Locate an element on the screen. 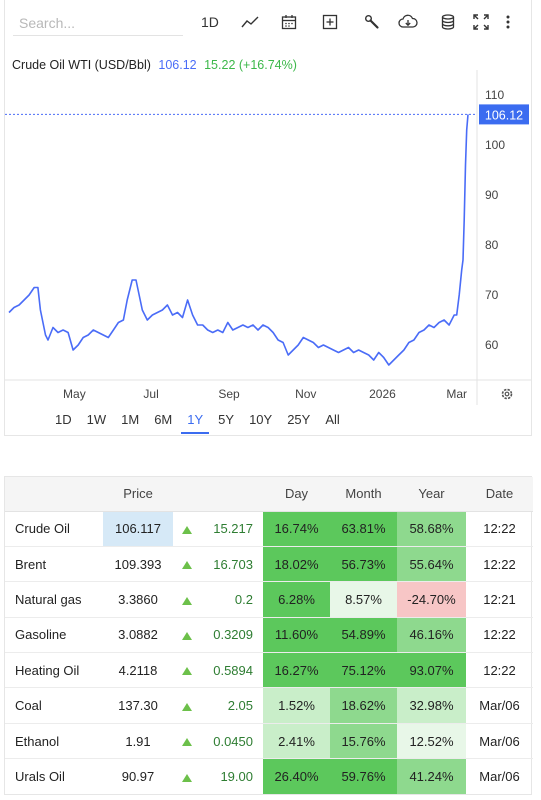  commodity-name: Natural gas is located at coordinates (54, 599).